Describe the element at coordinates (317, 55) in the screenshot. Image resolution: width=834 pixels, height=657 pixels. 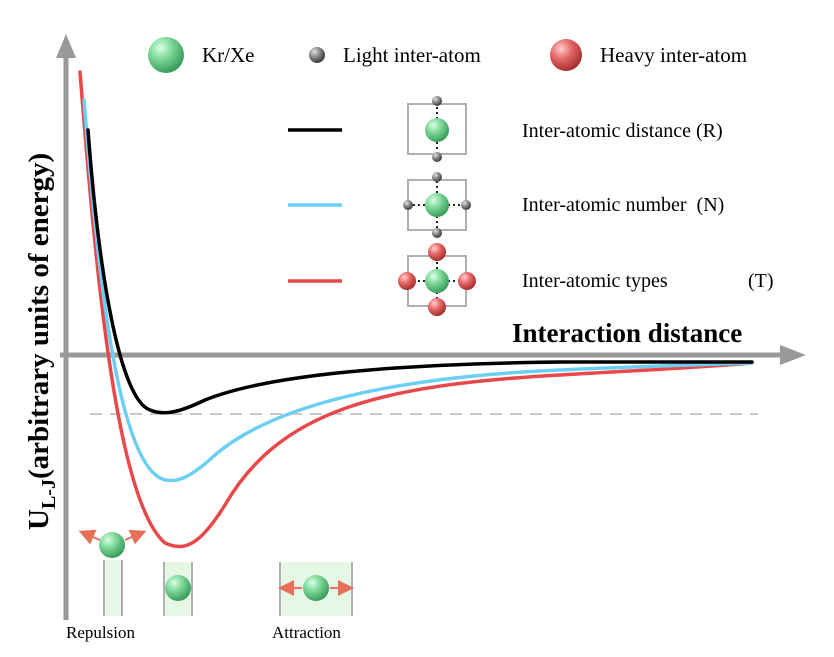
I see `light-atom-legend-icon` at that location.